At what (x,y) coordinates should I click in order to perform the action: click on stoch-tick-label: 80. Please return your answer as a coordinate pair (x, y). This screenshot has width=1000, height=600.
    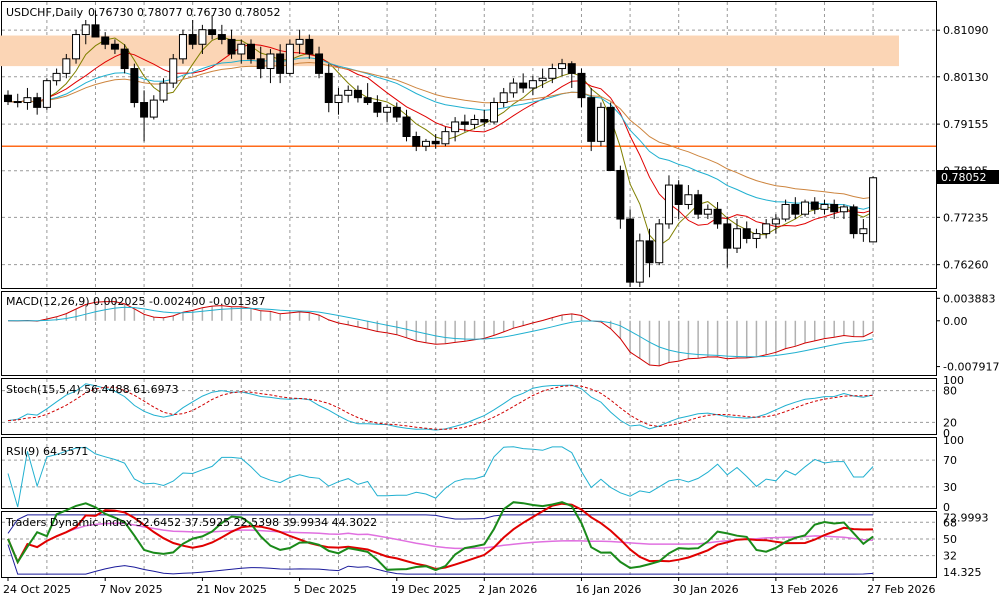
    Looking at the image, I should click on (950, 391).